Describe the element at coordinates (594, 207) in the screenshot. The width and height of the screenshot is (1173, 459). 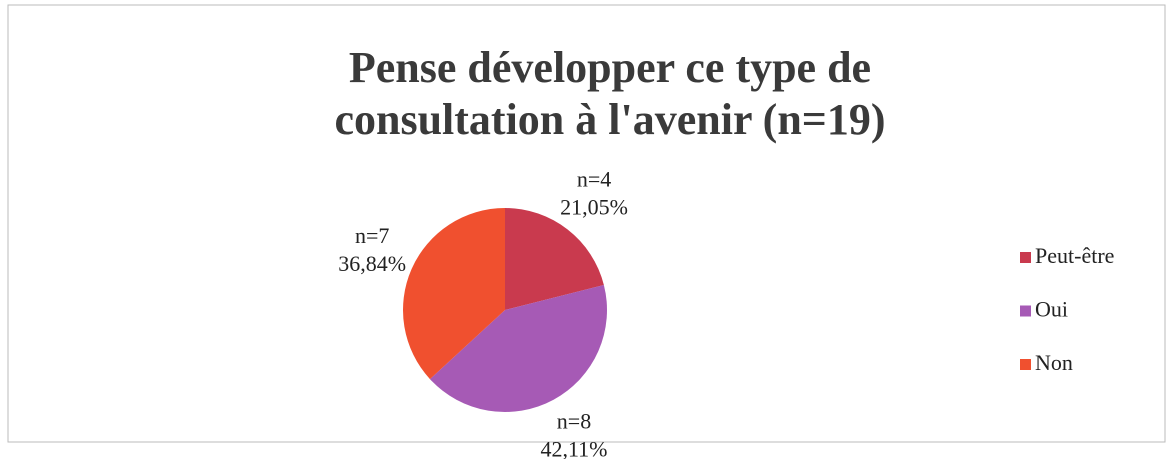
I see `value-label: 21,05%` at that location.